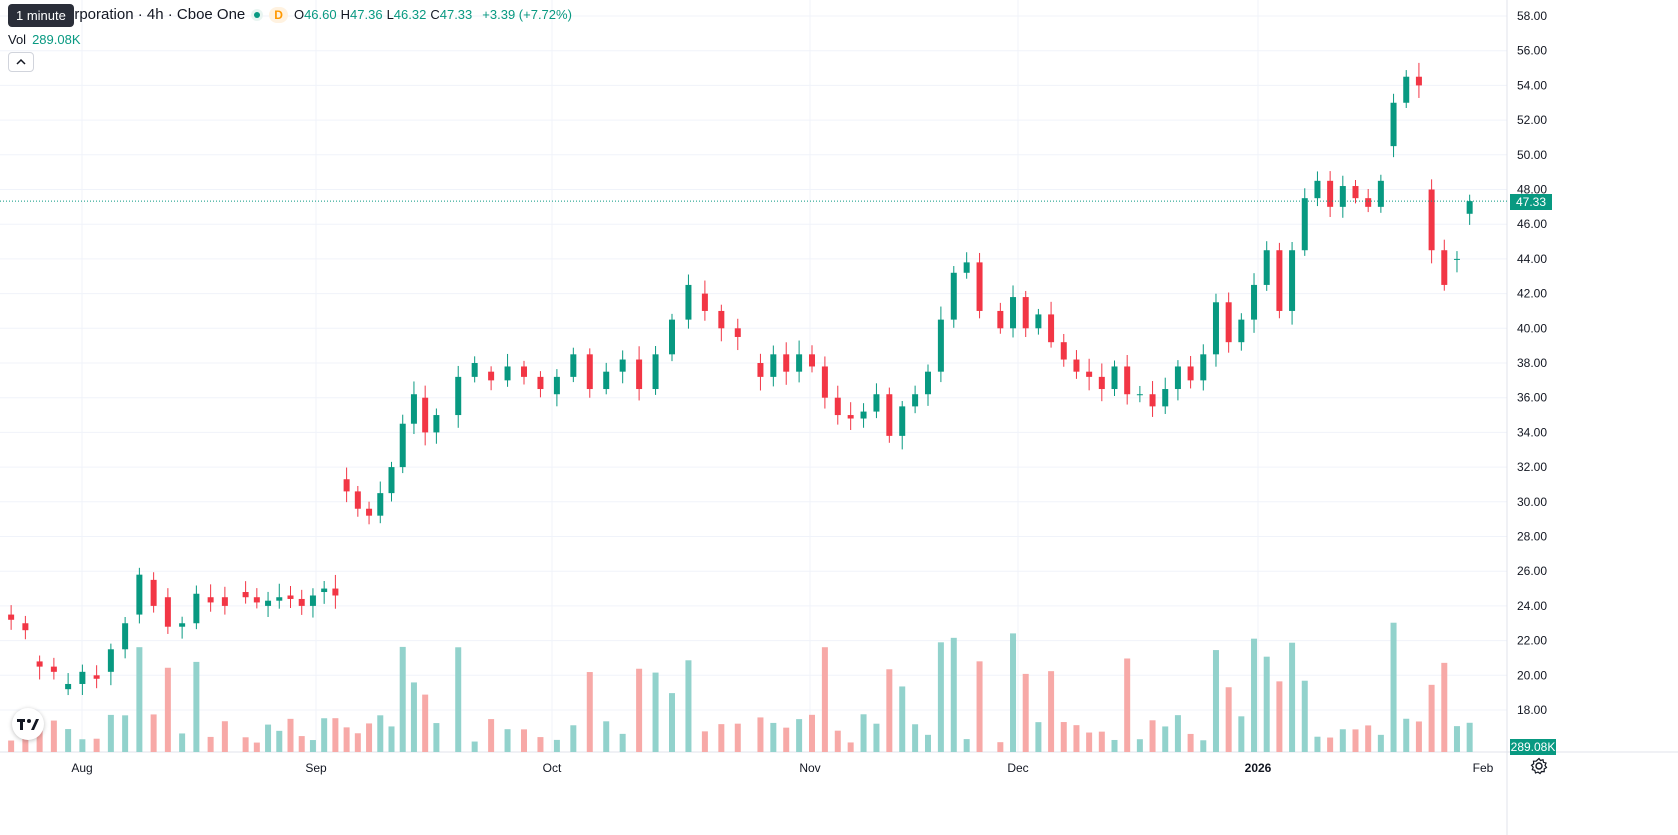  I want to click on price-tick-label: 46.00, so click(1532, 224).